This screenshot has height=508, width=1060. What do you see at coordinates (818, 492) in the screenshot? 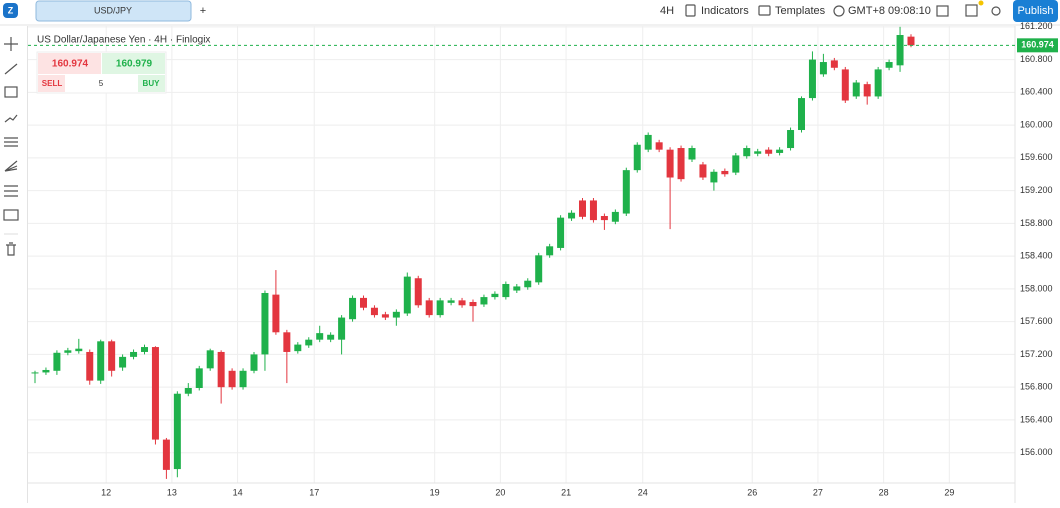
I see `x-tick-label: 27` at bounding box center [818, 492].